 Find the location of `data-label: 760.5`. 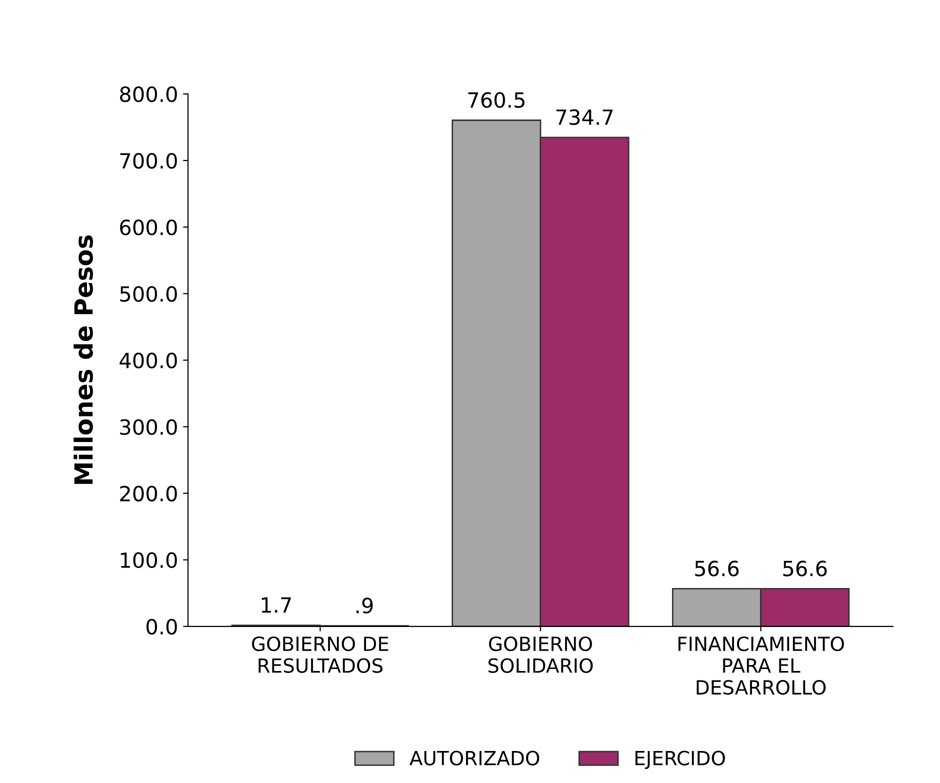

data-label: 760.5 is located at coordinates (496, 100).